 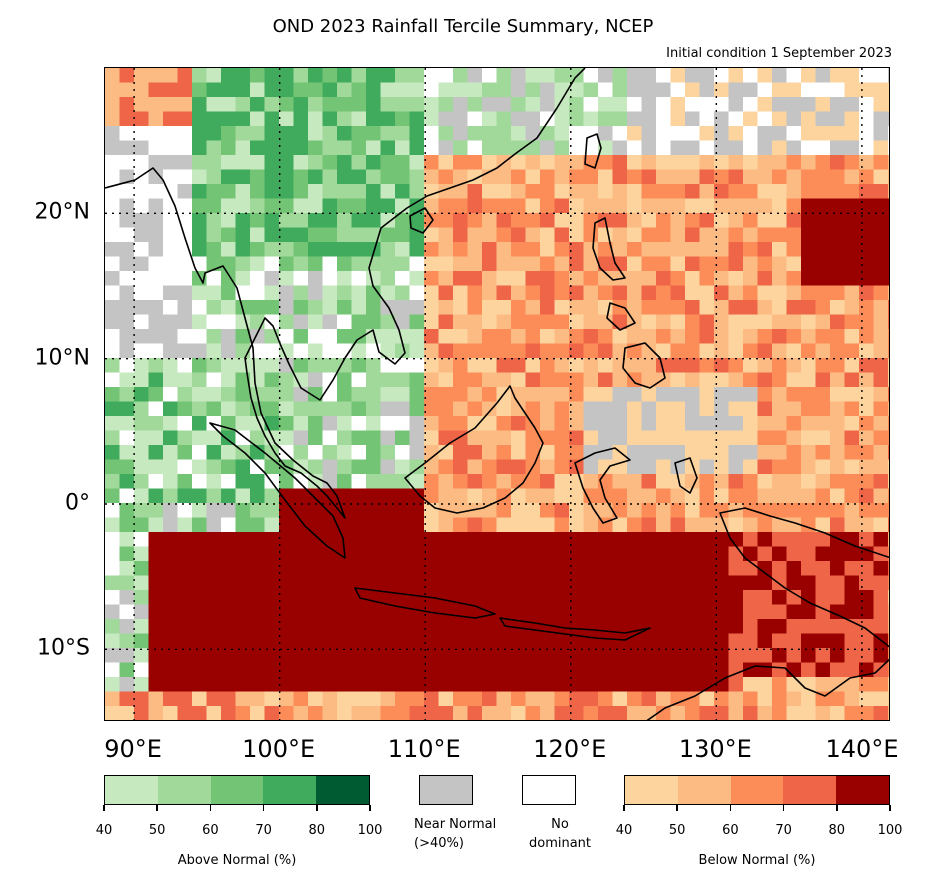 What do you see at coordinates (104, 808) in the screenshot?
I see `colorbar-tick` at bounding box center [104, 808].